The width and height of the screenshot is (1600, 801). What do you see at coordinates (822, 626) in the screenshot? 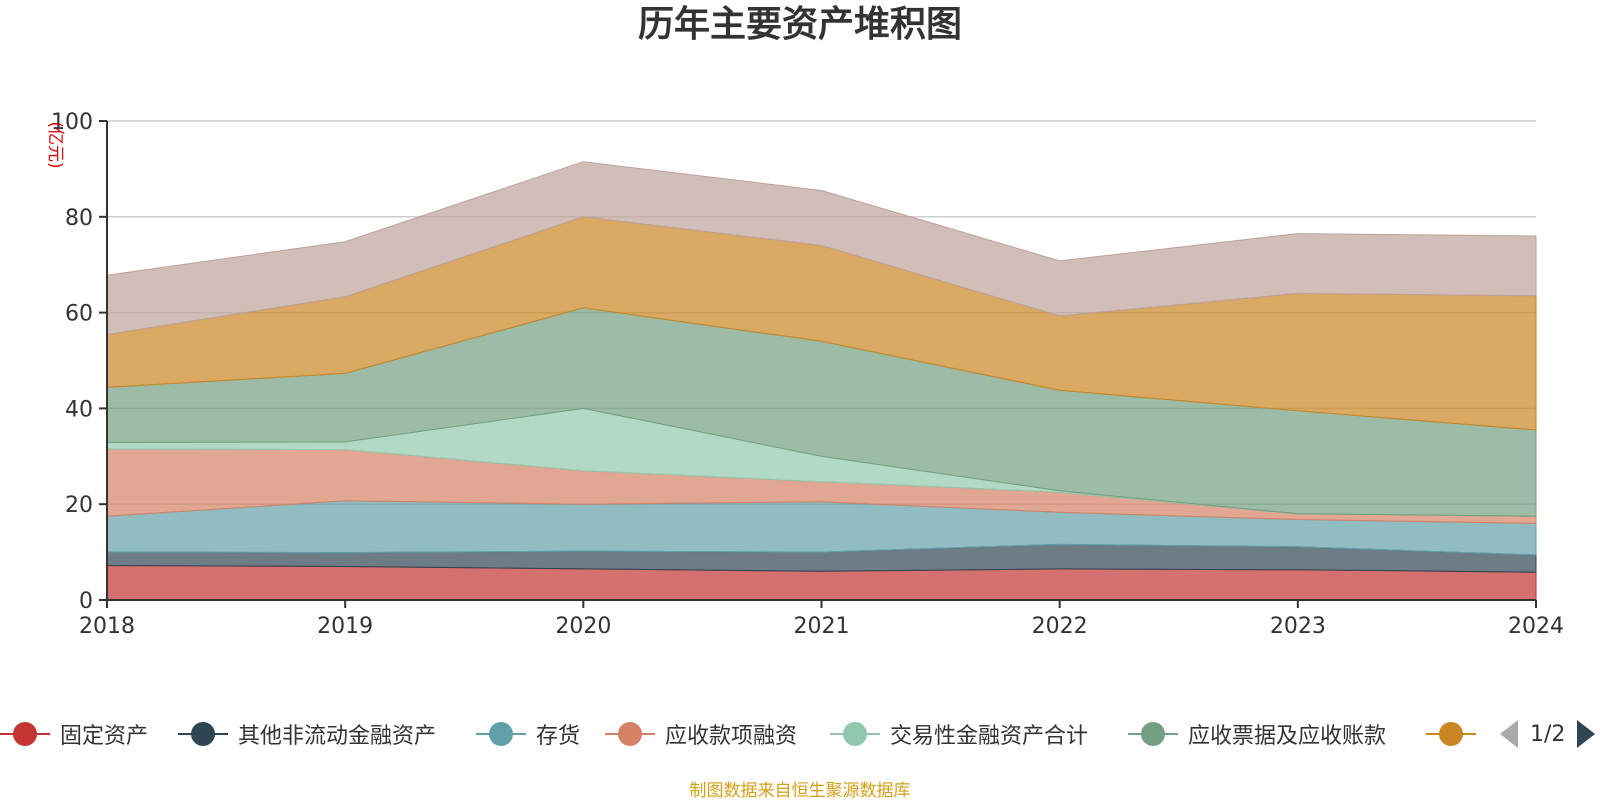
I see `x-tick-label: 2021` at bounding box center [822, 626].